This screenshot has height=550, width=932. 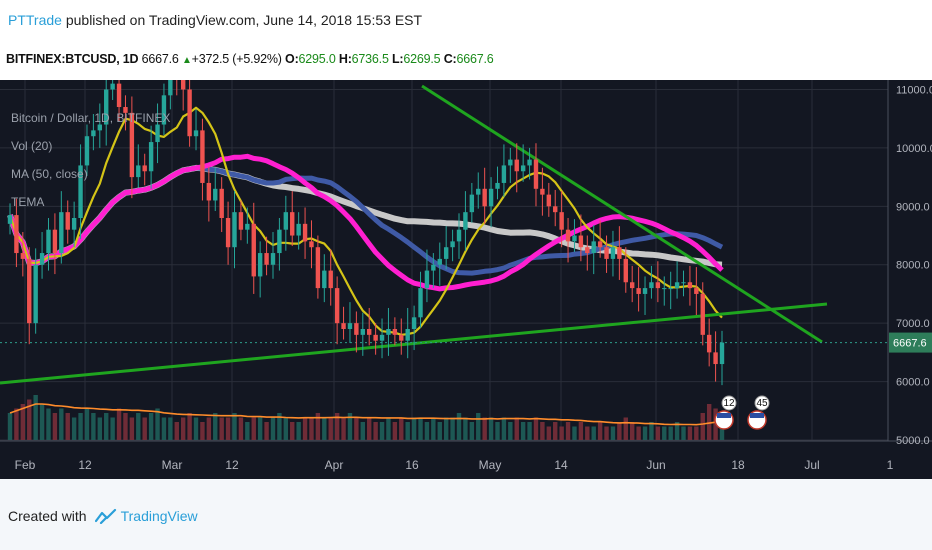 I want to click on time-tick-label: Feb, so click(x=25, y=465).